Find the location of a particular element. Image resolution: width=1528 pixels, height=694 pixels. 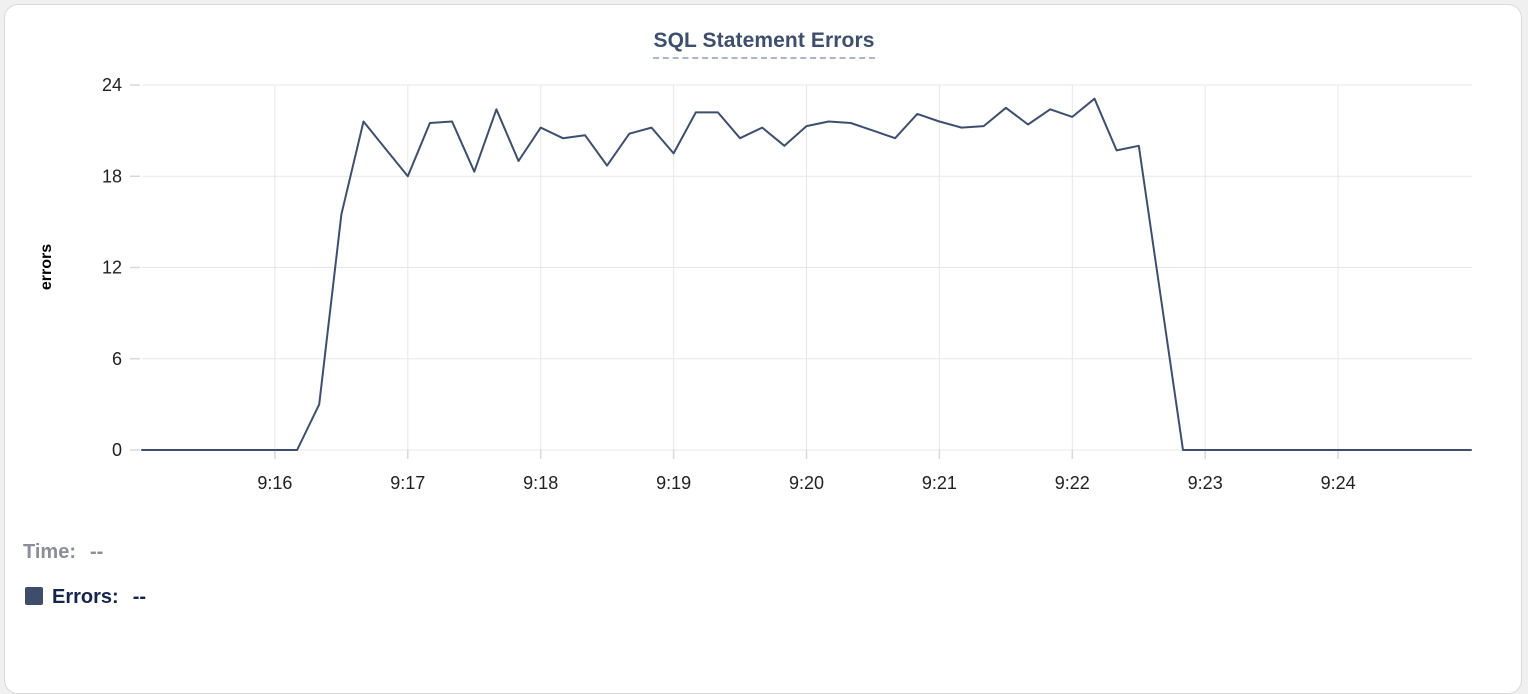

x-tick-label: 9:24 is located at coordinates (1338, 483).